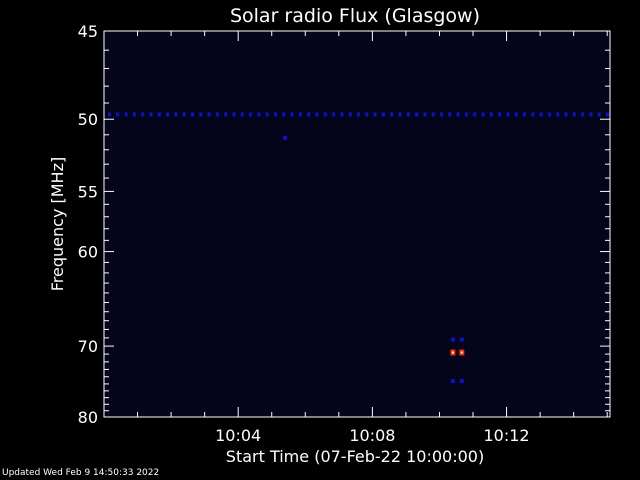 This screenshot has width=640, height=480. What do you see at coordinates (372, 435) in the screenshot?
I see `x-tick-label: 10:08` at bounding box center [372, 435].